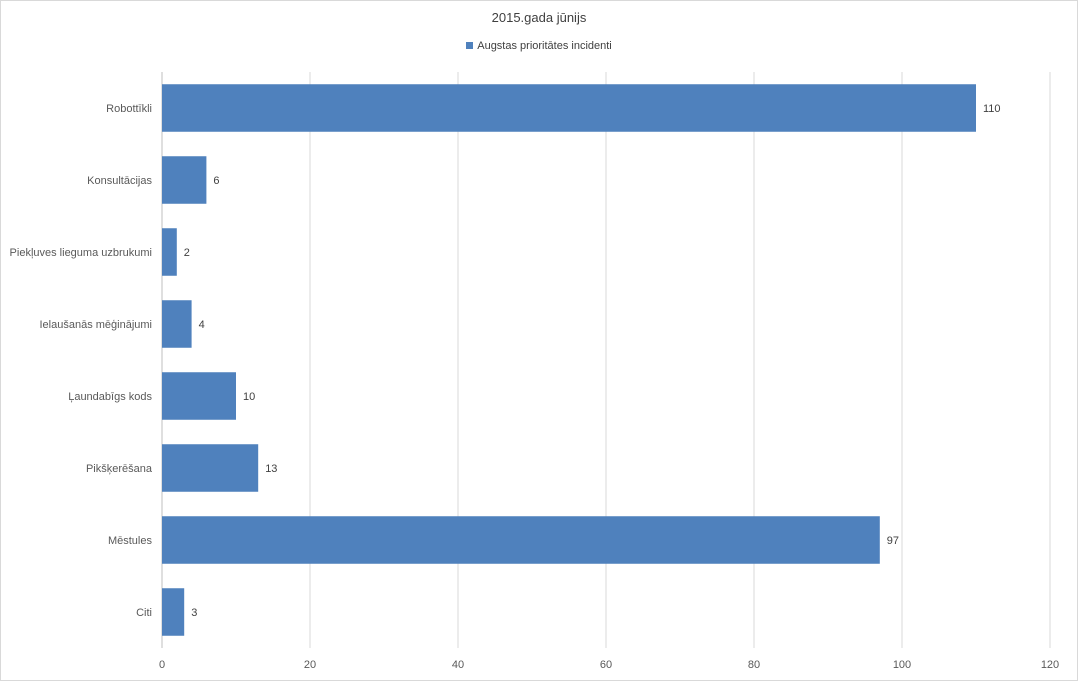 This screenshot has width=1078, height=681. I want to click on data-label: 10, so click(249, 397).